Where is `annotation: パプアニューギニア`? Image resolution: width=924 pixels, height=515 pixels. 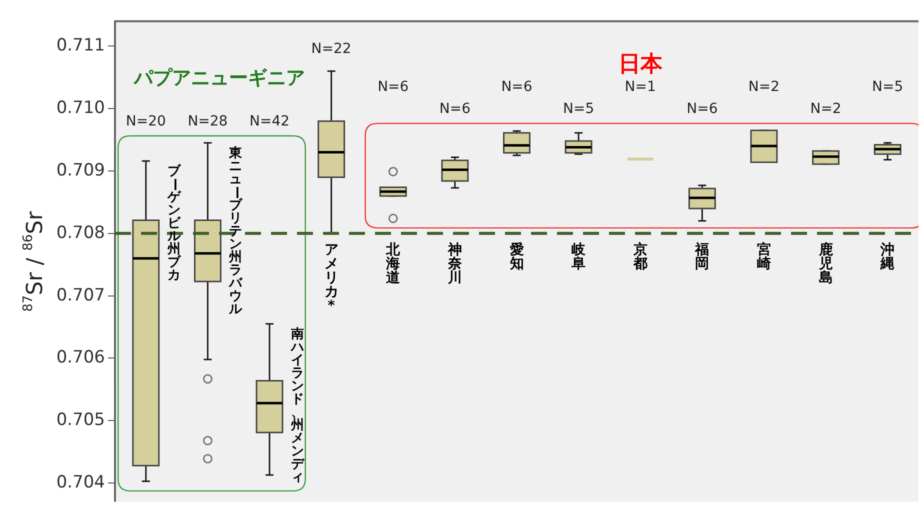
annotation: パプアニューギニア is located at coordinates (219, 78).